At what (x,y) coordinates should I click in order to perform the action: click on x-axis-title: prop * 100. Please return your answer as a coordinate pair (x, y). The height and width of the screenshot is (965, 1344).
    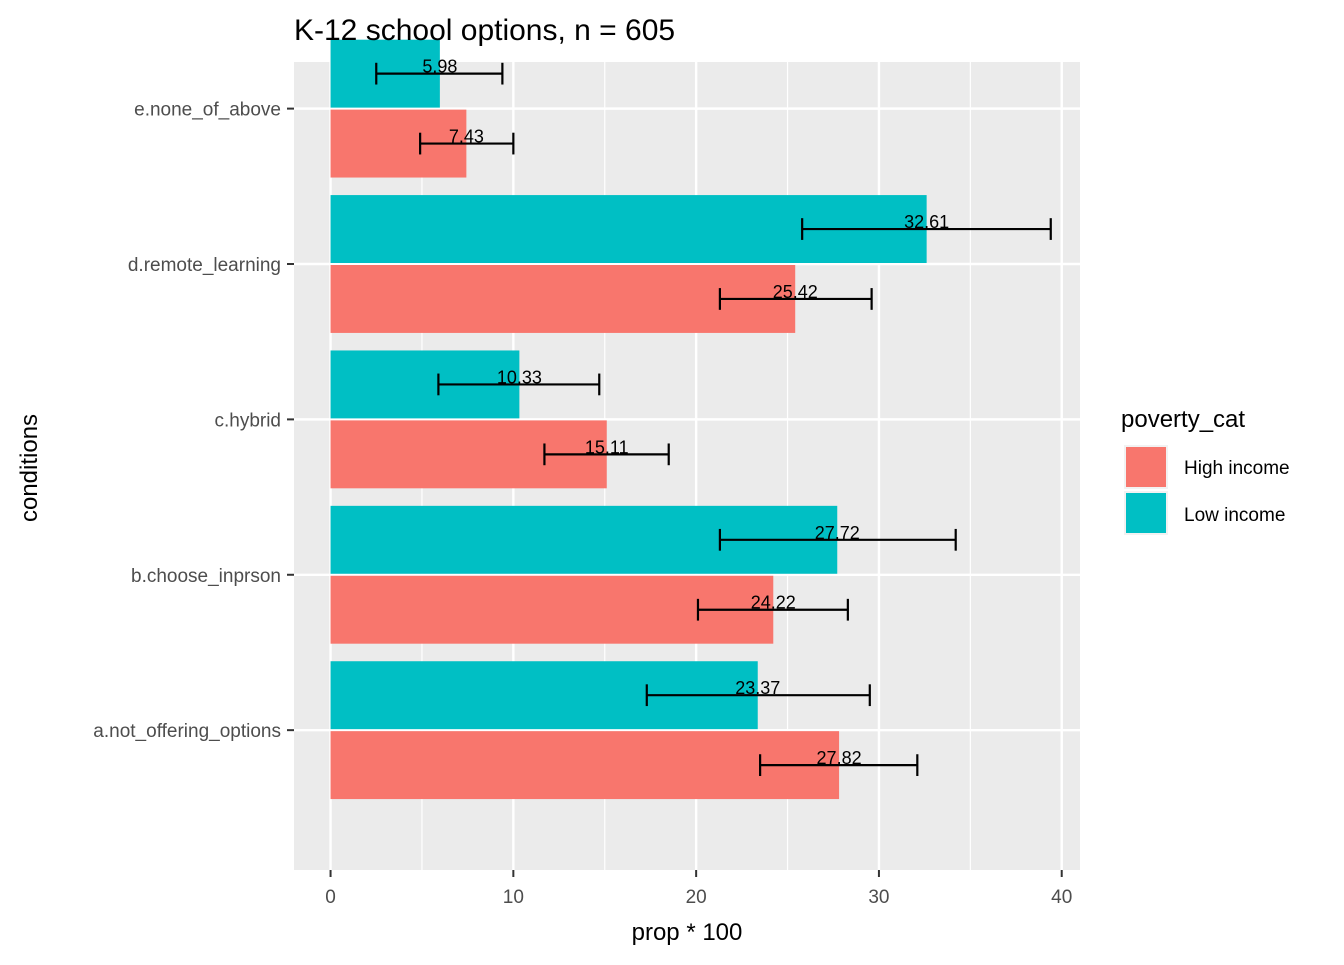
    Looking at the image, I should click on (687, 932).